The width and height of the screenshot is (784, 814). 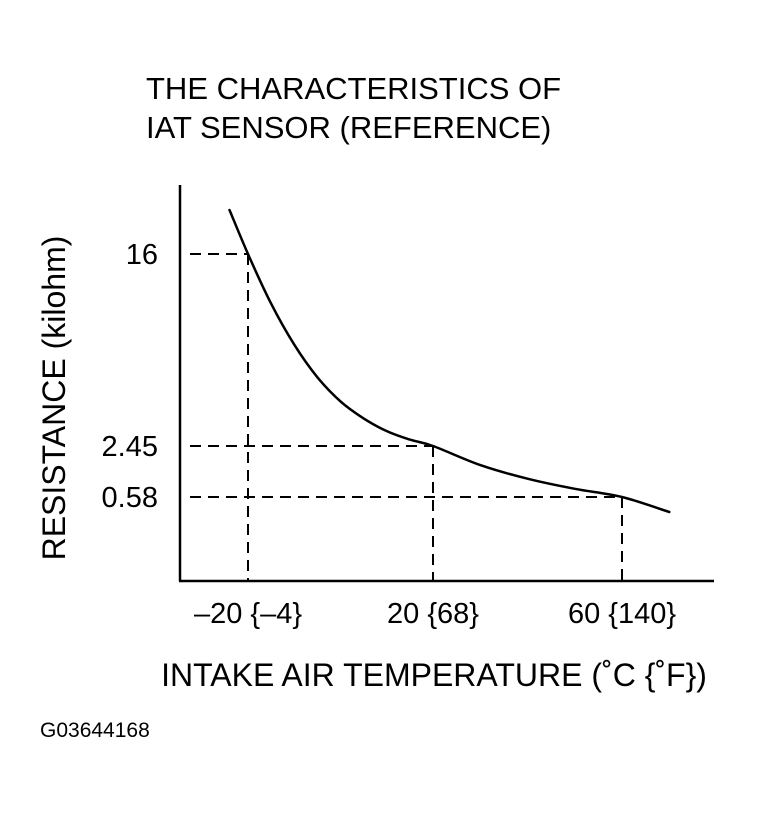 What do you see at coordinates (130, 447) in the screenshot?
I see `y-tick-label-1: 2.45` at bounding box center [130, 447].